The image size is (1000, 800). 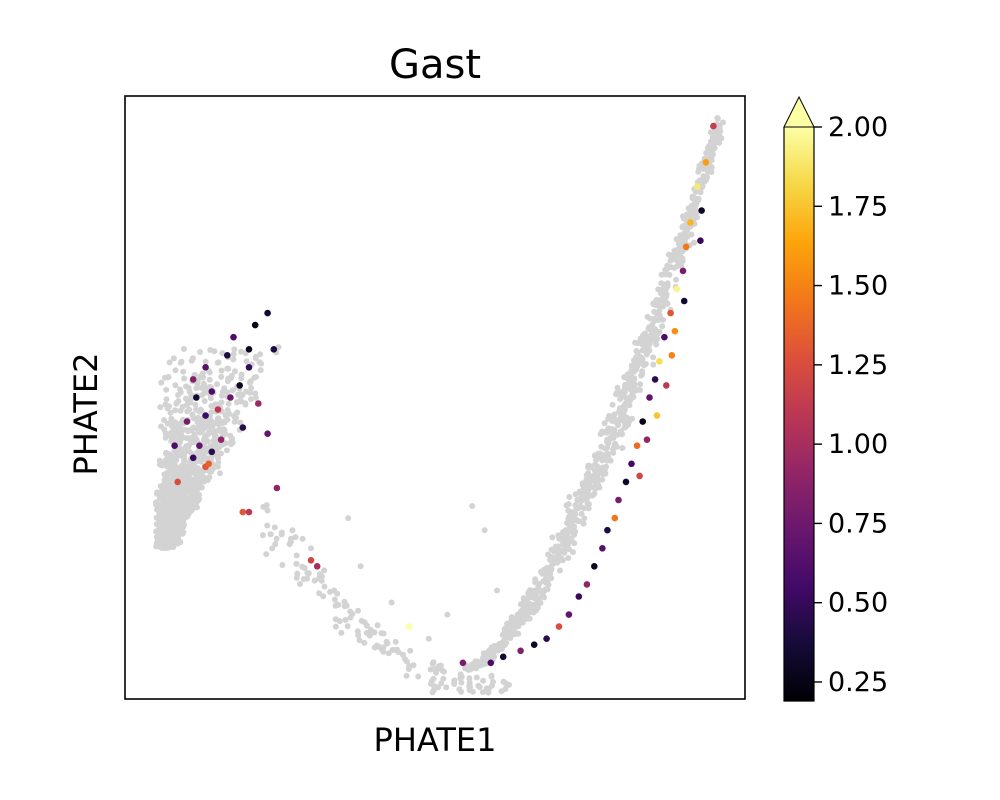 I want to click on colorbar: 0.250.500.751.001.251.501.752.00, so click(x=836, y=399).